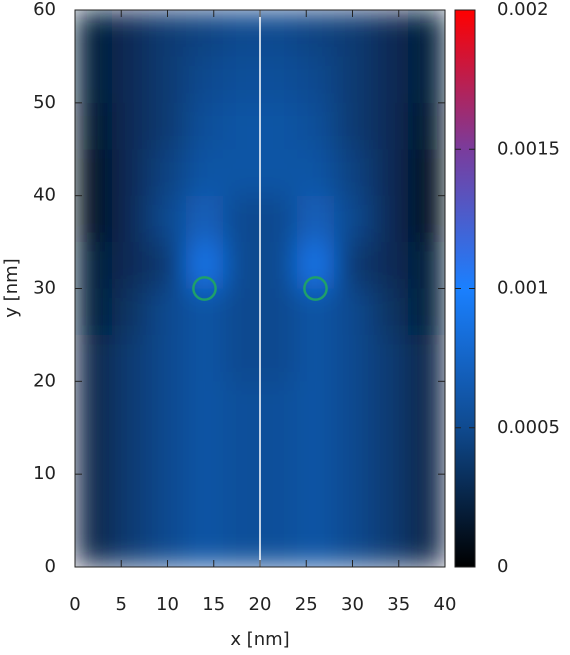 This screenshot has width=570, height=655. What do you see at coordinates (523, 10) in the screenshot?
I see `colorbar-tick-label: 0.002` at bounding box center [523, 10].